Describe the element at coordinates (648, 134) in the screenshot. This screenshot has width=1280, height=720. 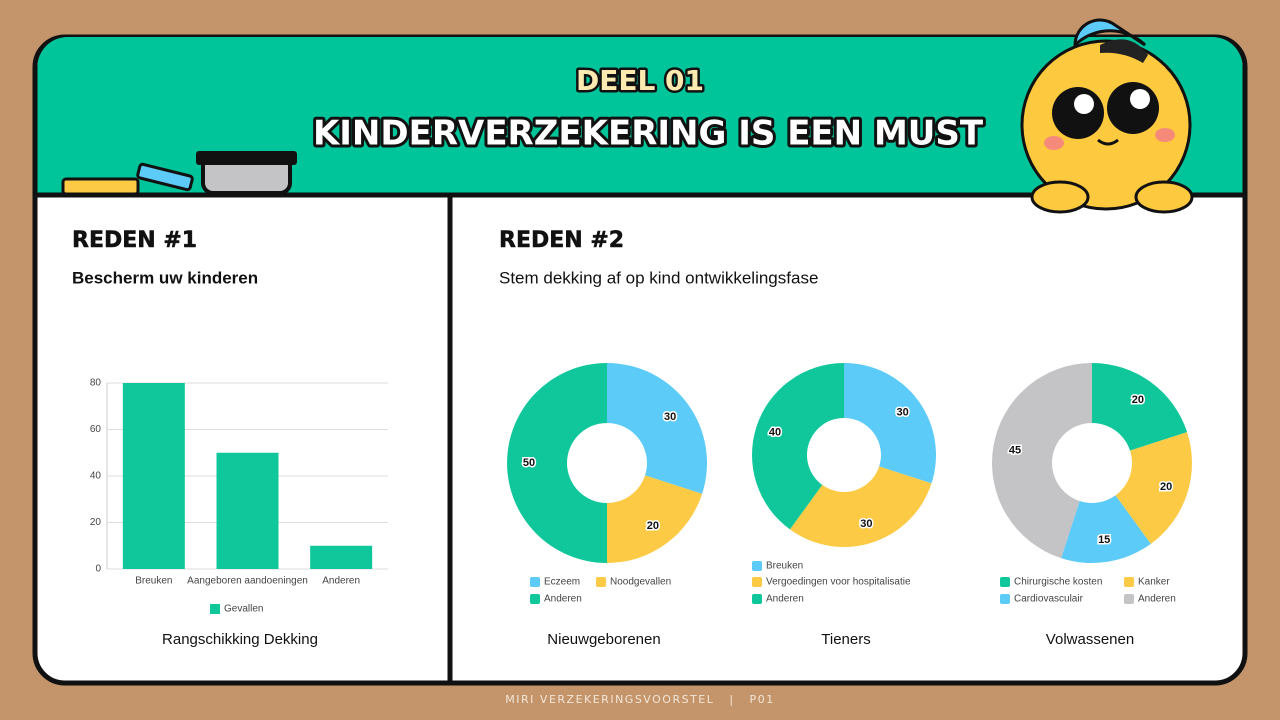
I see `slide-title: KINDERVERZEKERING IS EEN MUST` at that location.